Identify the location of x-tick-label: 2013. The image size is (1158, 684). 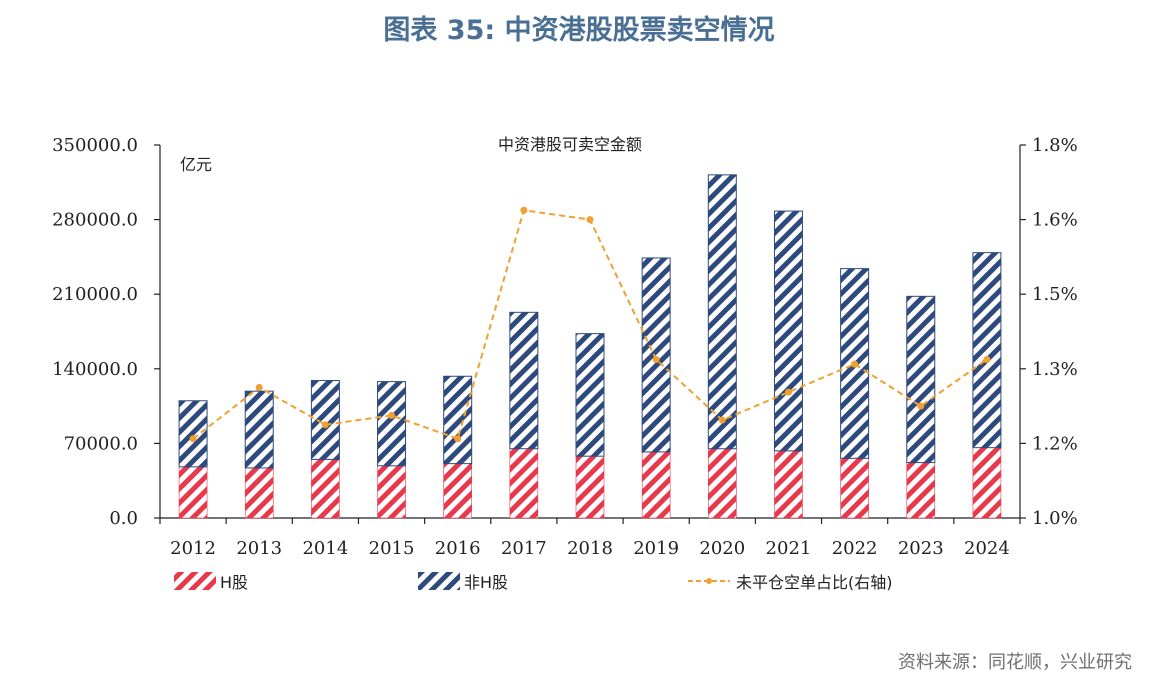
(259, 548).